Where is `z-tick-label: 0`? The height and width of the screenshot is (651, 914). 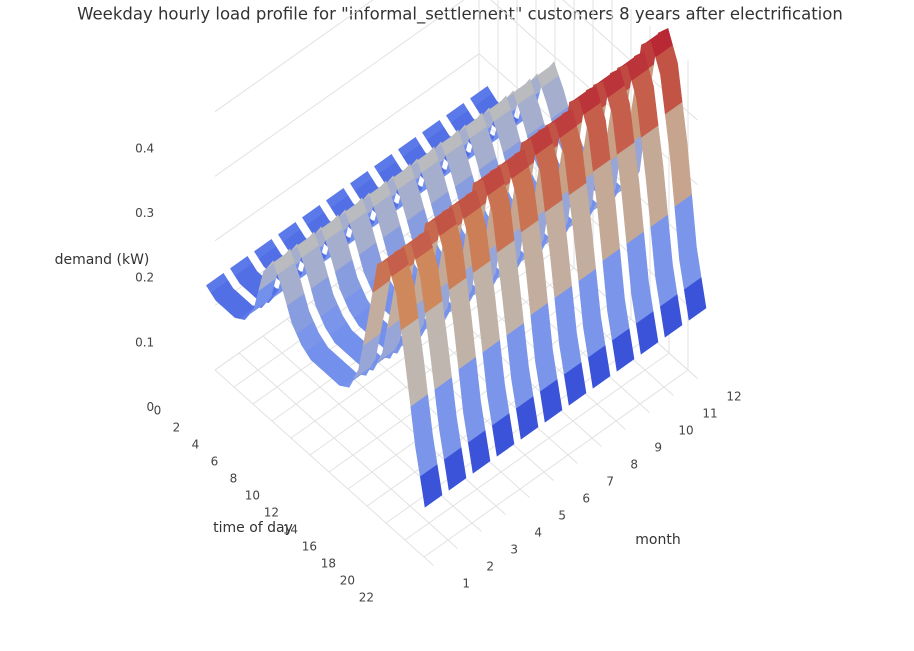 z-tick-label: 0 is located at coordinates (151, 407).